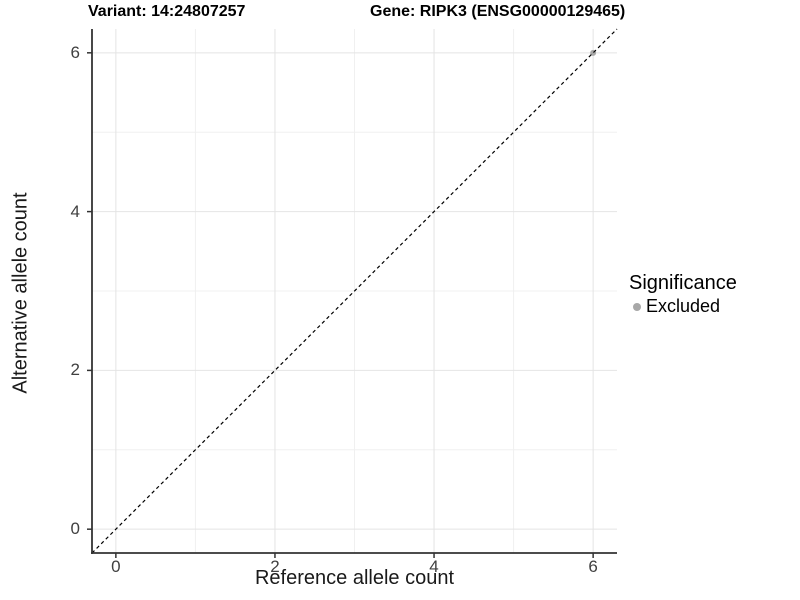 This screenshot has height=600, width=800. Describe the element at coordinates (434, 566) in the screenshot. I see `x-tick-label: 4` at that location.